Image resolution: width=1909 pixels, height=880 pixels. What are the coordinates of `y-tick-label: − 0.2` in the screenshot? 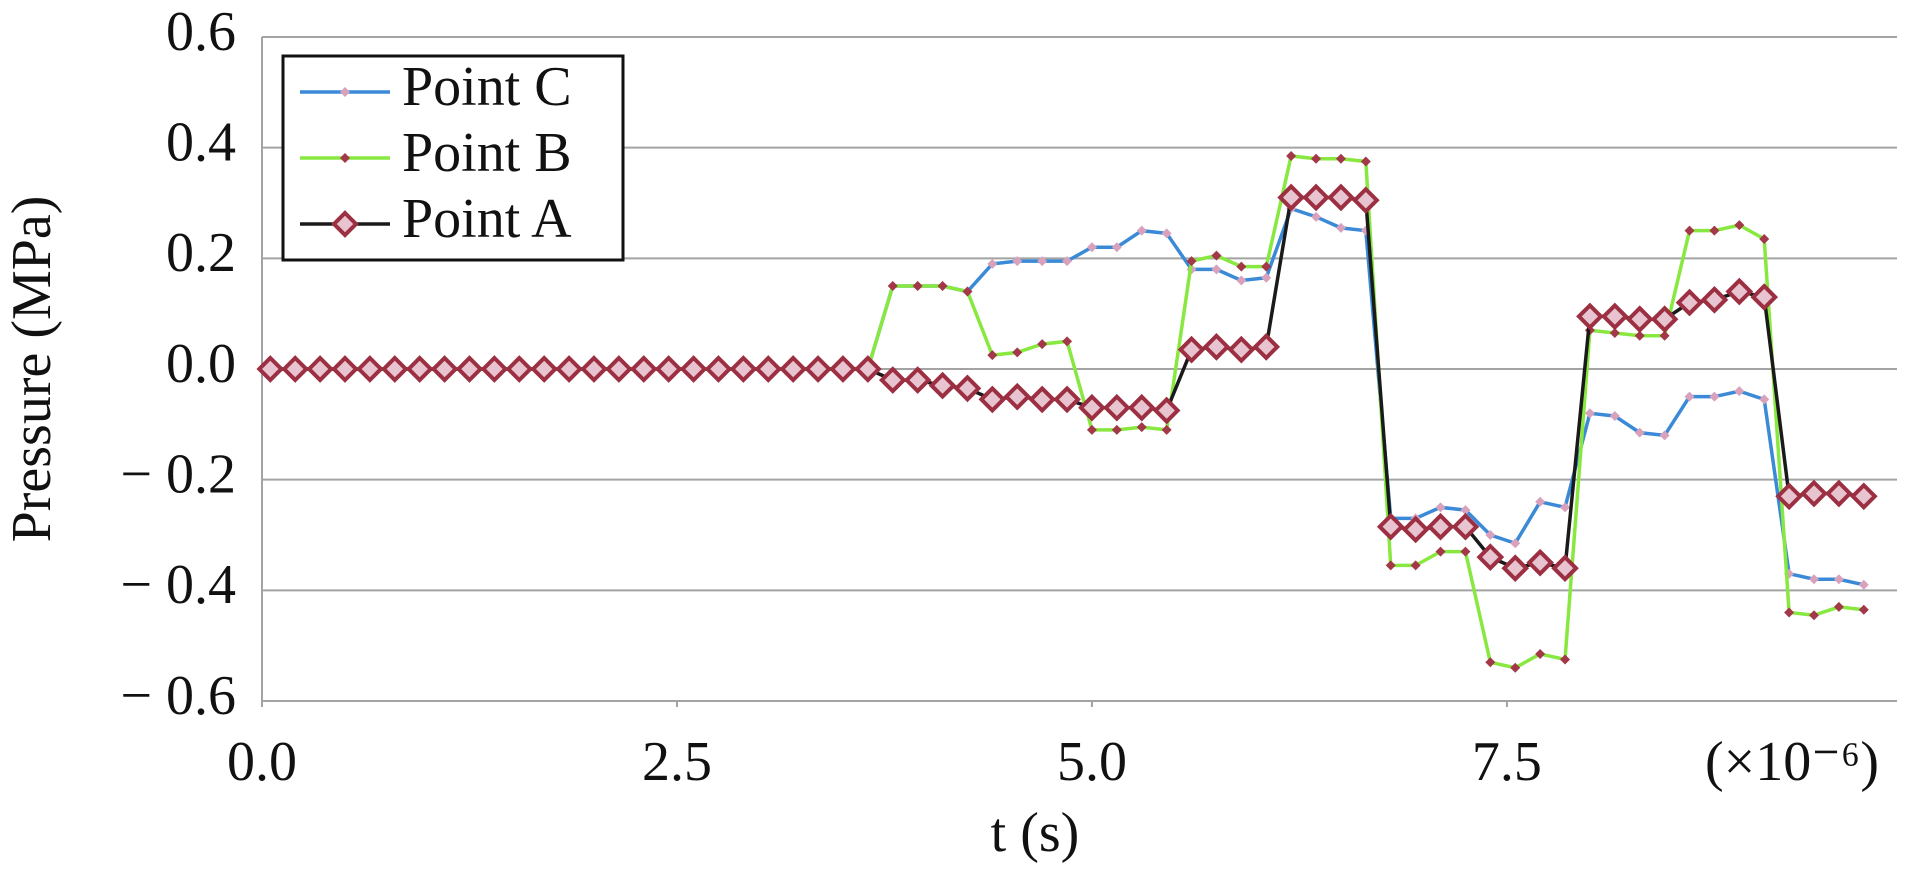 It's located at (178, 475).